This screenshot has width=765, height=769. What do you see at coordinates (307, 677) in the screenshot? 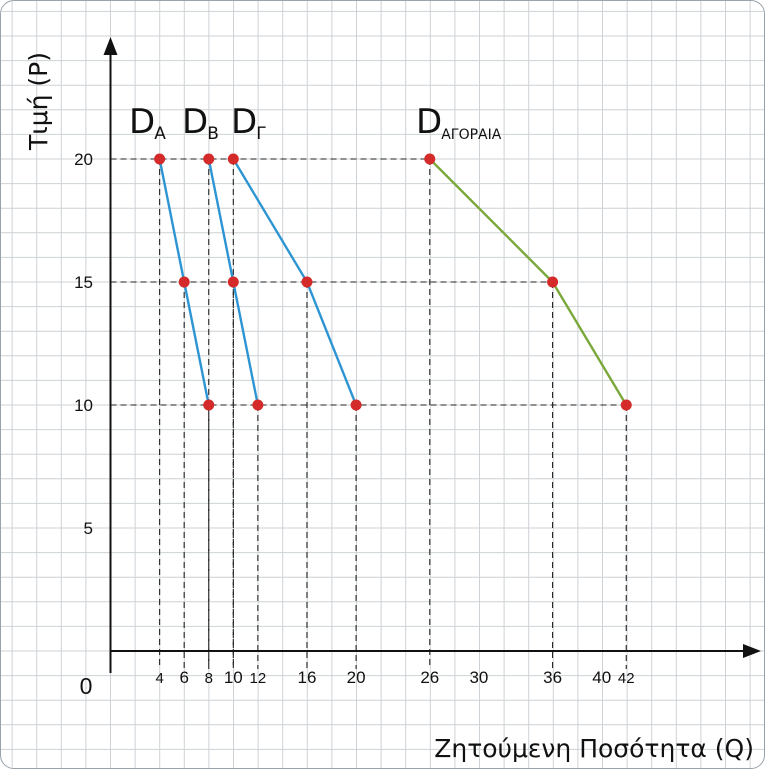
I see `x-tick-label: 16` at bounding box center [307, 677].